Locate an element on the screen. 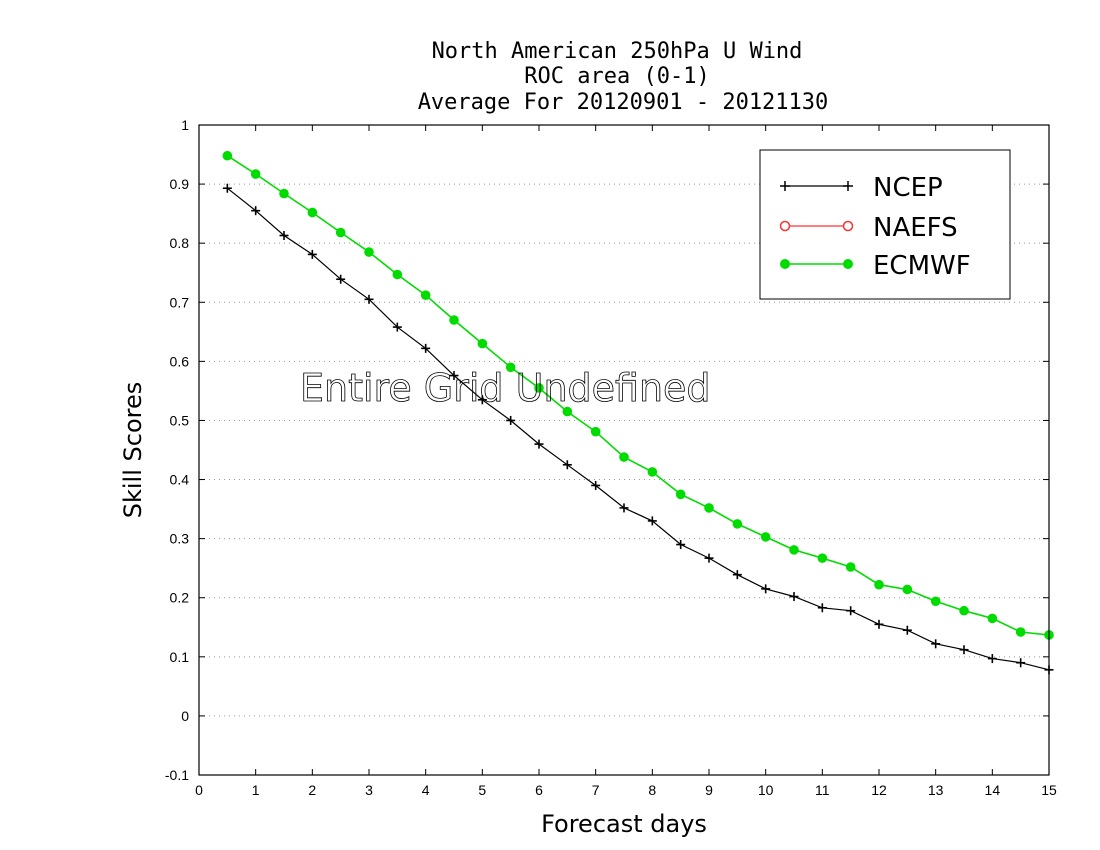 The height and width of the screenshot is (850, 1100). x-tick-label: 3 is located at coordinates (369, 790).